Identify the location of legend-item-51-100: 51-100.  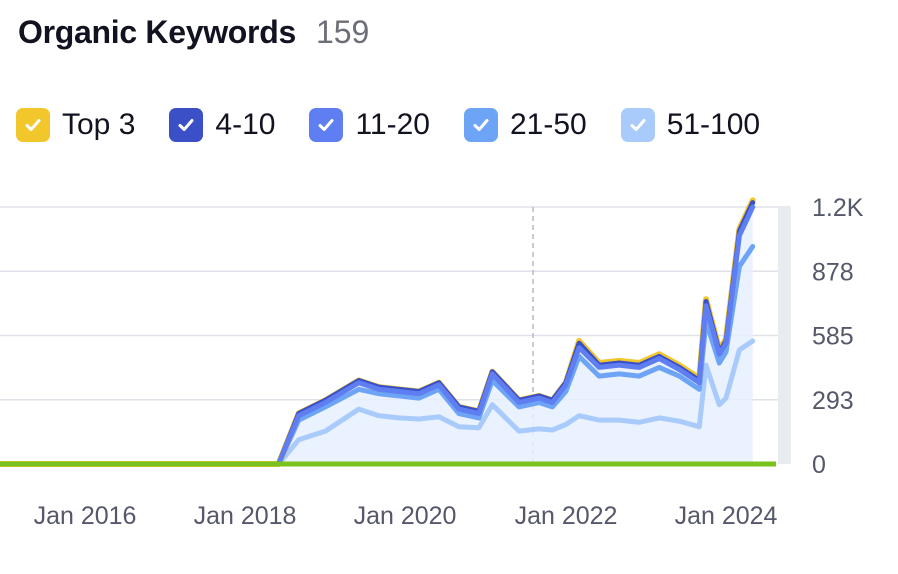
(690, 125).